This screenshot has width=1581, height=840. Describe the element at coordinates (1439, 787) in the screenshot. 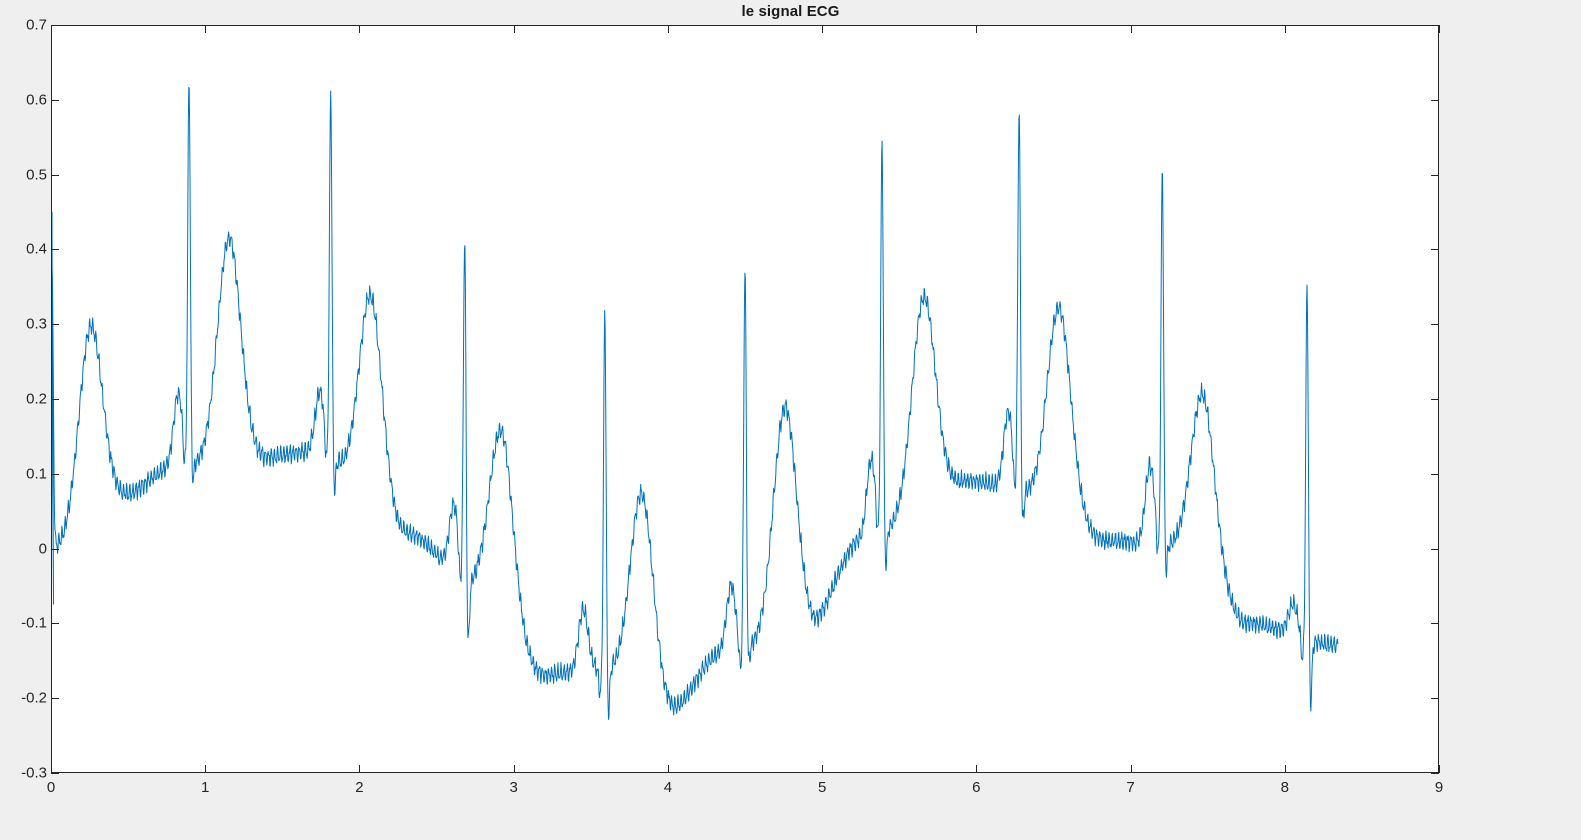

I see `x-tick-label: 9` at that location.